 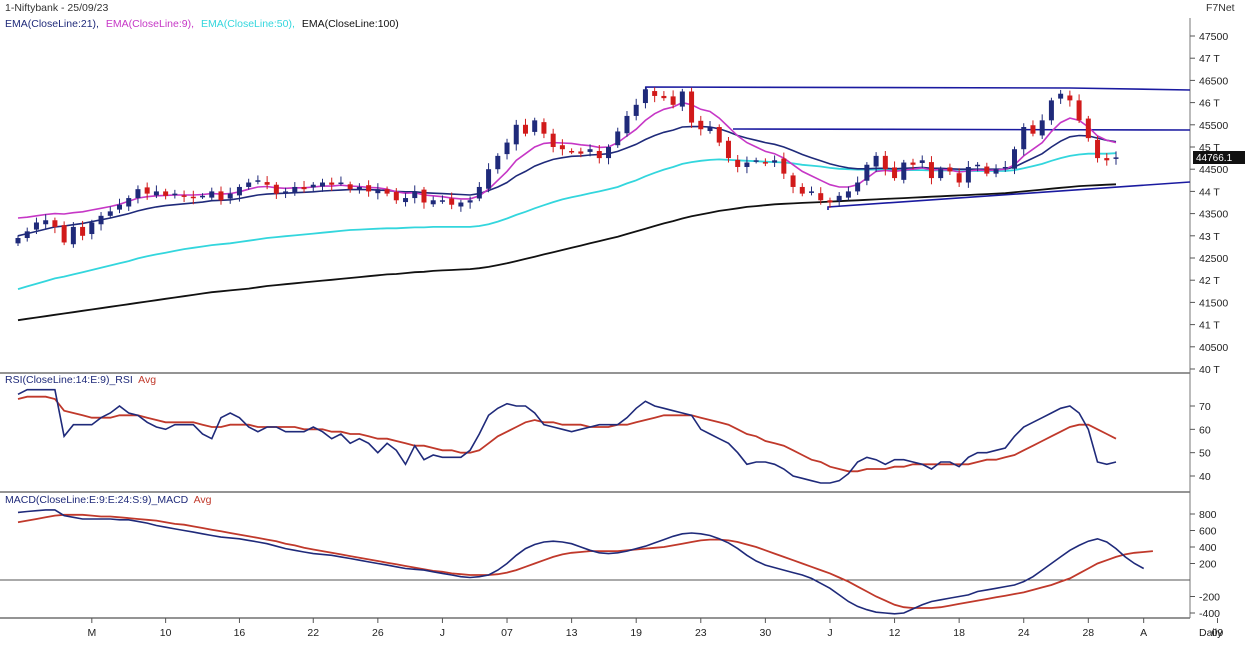 What do you see at coordinates (97, 500) in the screenshot?
I see `macd-label-main: MACD(CloseLine:E:9:E:24:S:9)_MACD` at bounding box center [97, 500].